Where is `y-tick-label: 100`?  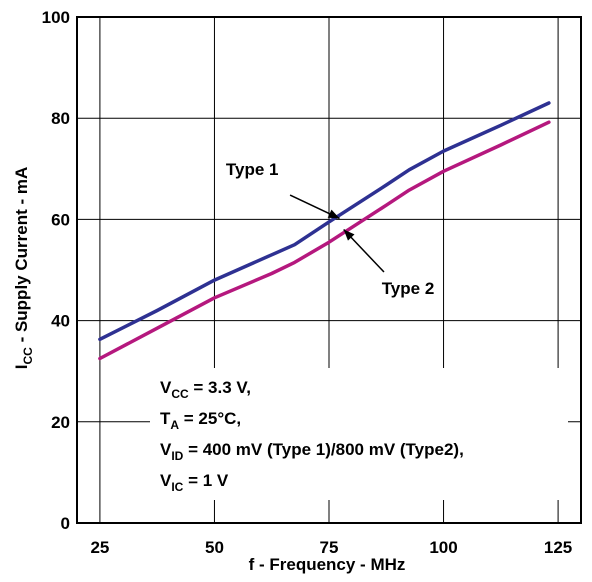 y-tick-label: 100 is located at coordinates (56, 17).